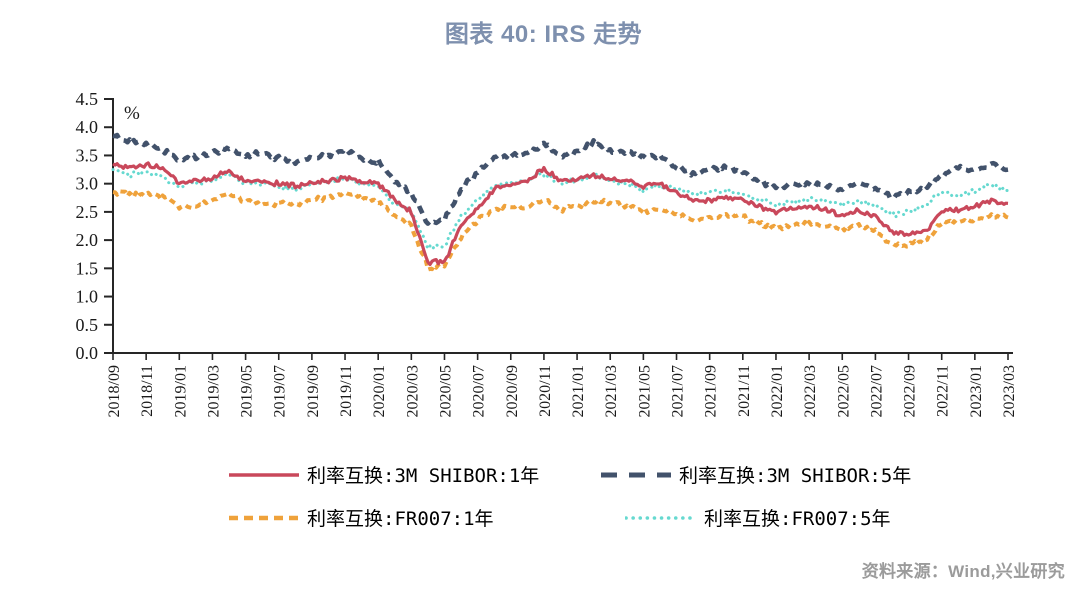 Image resolution: width=1087 pixels, height=597 pixels. I want to click on y-tick-label: 1.0, so click(87, 297).